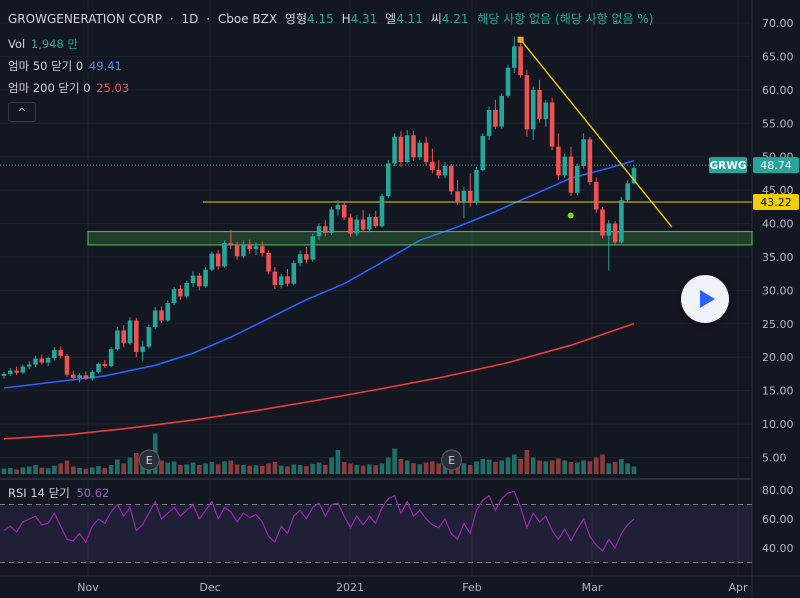 The width and height of the screenshot is (800, 598). What do you see at coordinates (420, 238) in the screenshot?
I see `support-zone` at bounding box center [420, 238].